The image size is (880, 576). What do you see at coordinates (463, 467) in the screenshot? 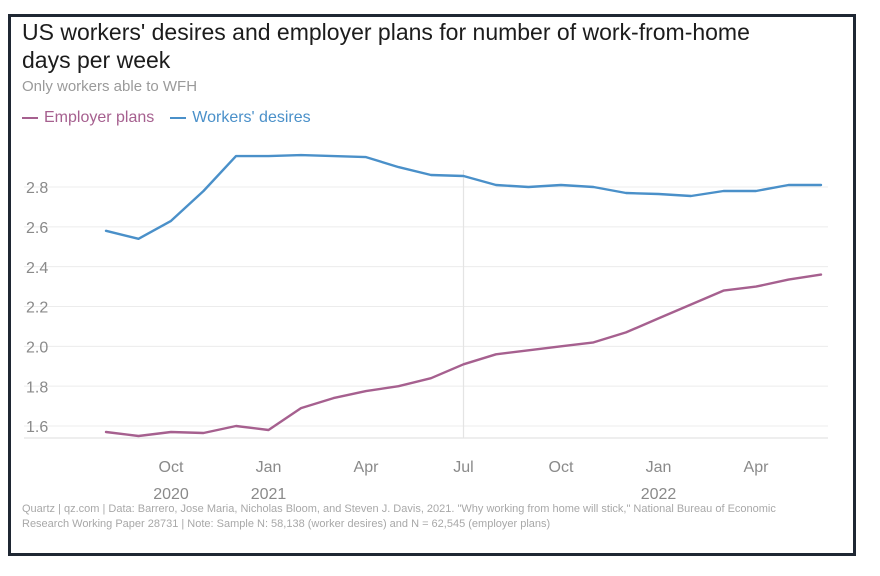
I see `x-tick-label-month: Jul` at bounding box center [463, 467].